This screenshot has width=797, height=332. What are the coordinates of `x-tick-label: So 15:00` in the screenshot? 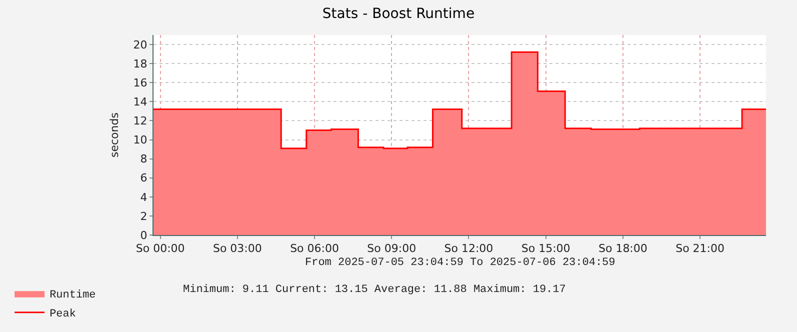 It's located at (545, 249).